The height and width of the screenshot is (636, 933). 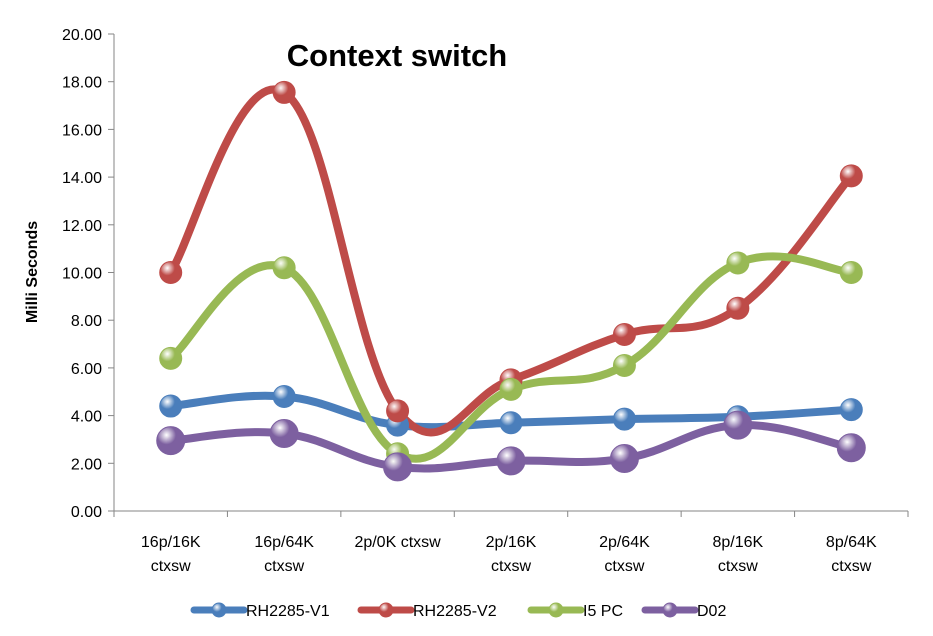 I want to click on y-tick-label: 10.00, so click(x=82, y=274).